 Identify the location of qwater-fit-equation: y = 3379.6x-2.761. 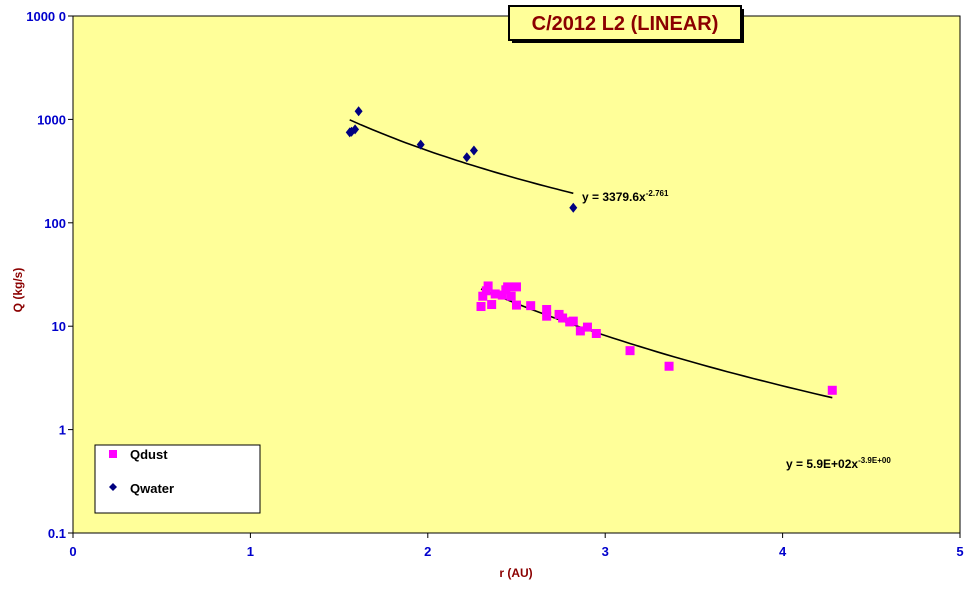
(625, 196).